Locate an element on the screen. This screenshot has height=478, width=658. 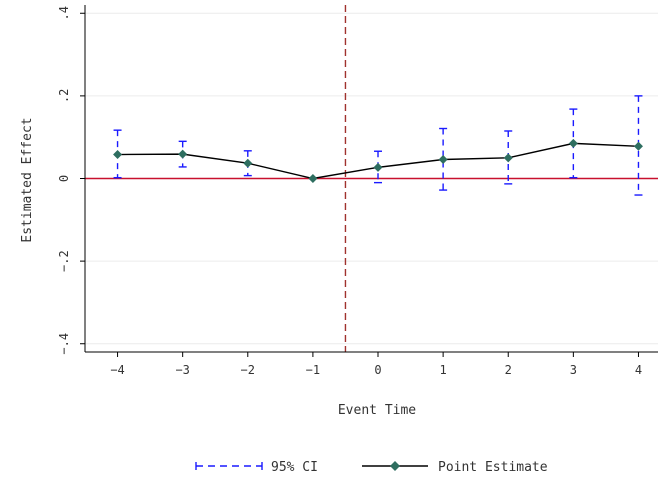
point-estimate-series is located at coordinates (378, 160).